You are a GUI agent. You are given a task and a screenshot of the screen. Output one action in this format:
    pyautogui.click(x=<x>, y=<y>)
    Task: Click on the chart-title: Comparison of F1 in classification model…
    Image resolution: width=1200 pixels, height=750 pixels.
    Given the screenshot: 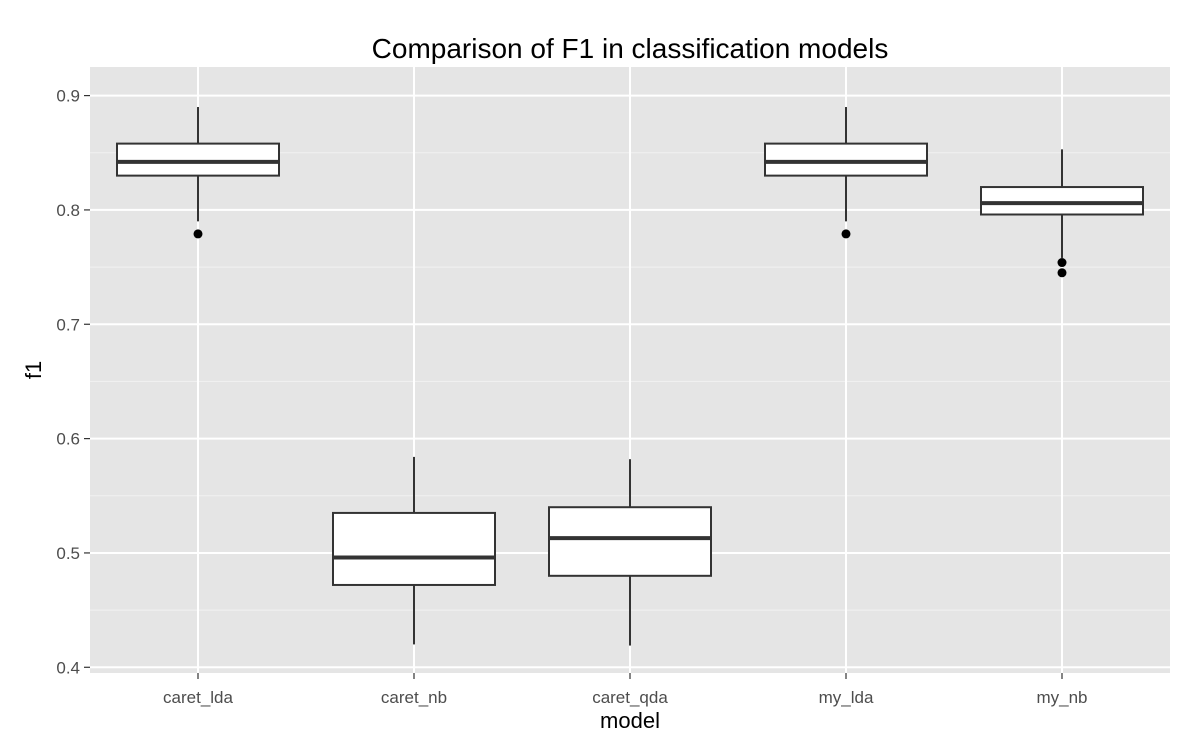 What is the action you would take?
    pyautogui.click(x=630, y=48)
    